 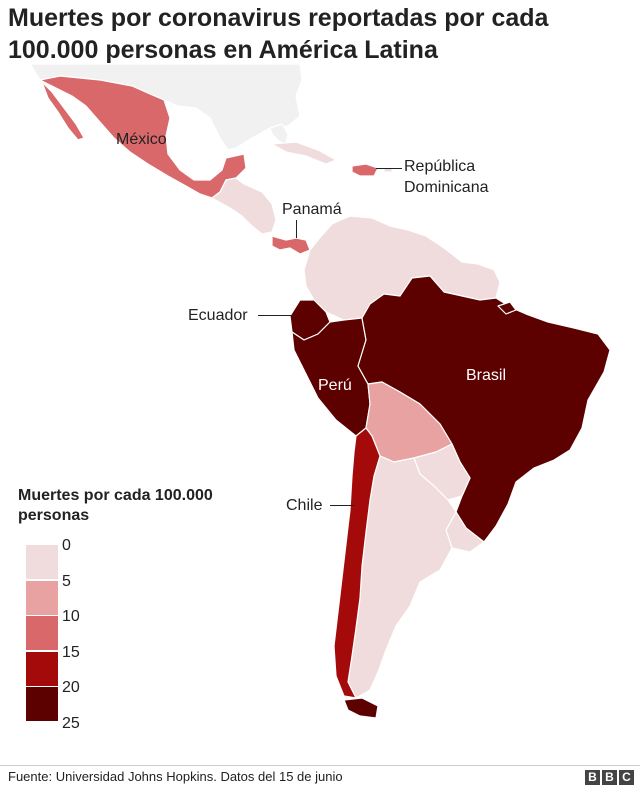 What do you see at coordinates (365, 170) in the screenshot?
I see `region-republica-dominicana` at bounding box center [365, 170].